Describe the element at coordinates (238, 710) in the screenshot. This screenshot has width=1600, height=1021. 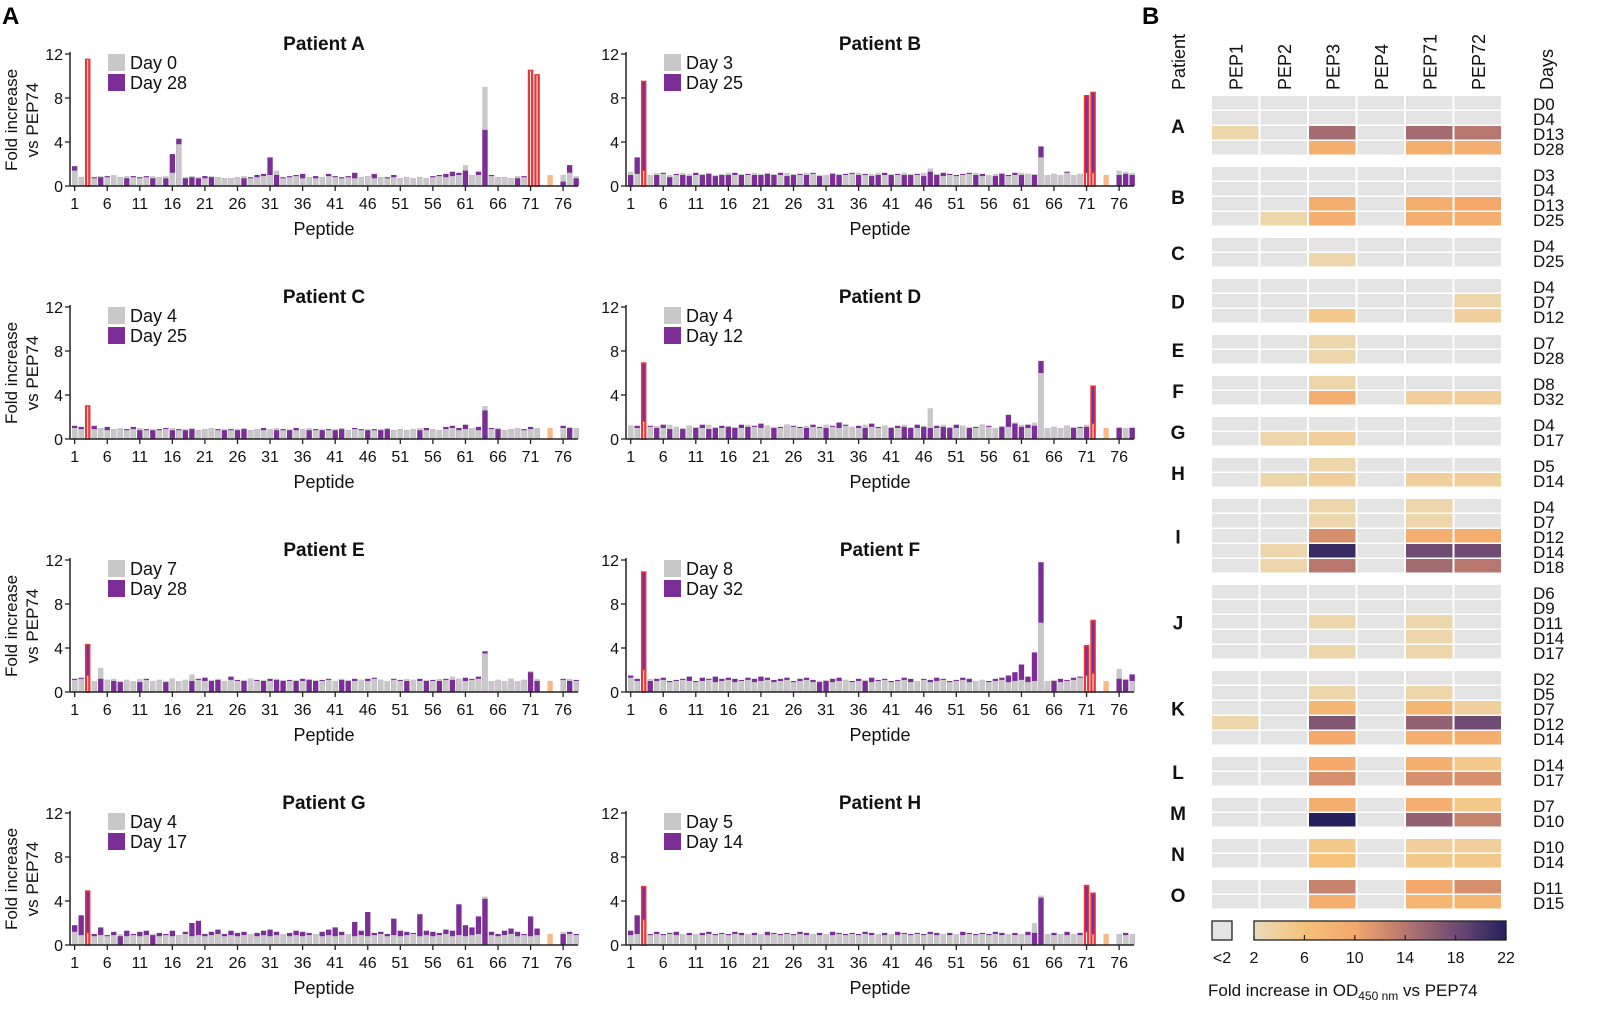
I see `x-tick-label: 26` at that location.